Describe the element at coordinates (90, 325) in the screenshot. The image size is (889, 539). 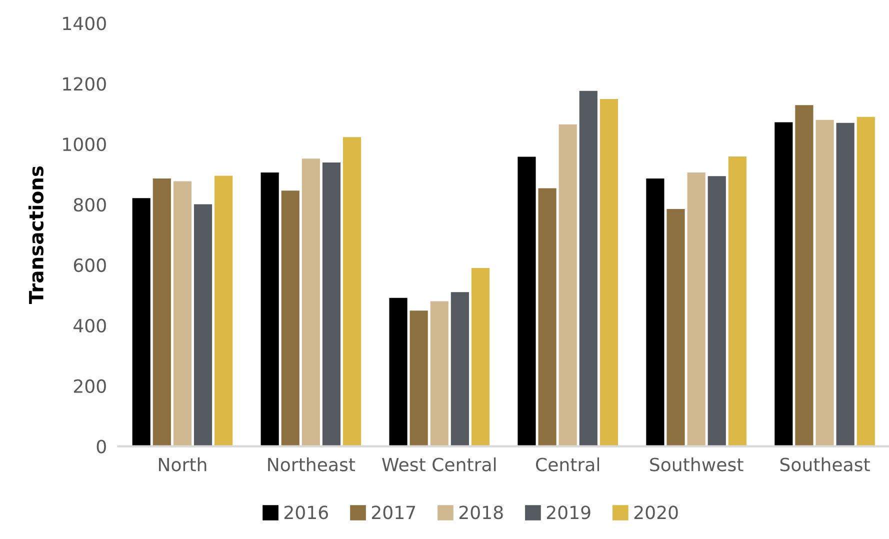
I see `y-tick-label: 400` at that location.